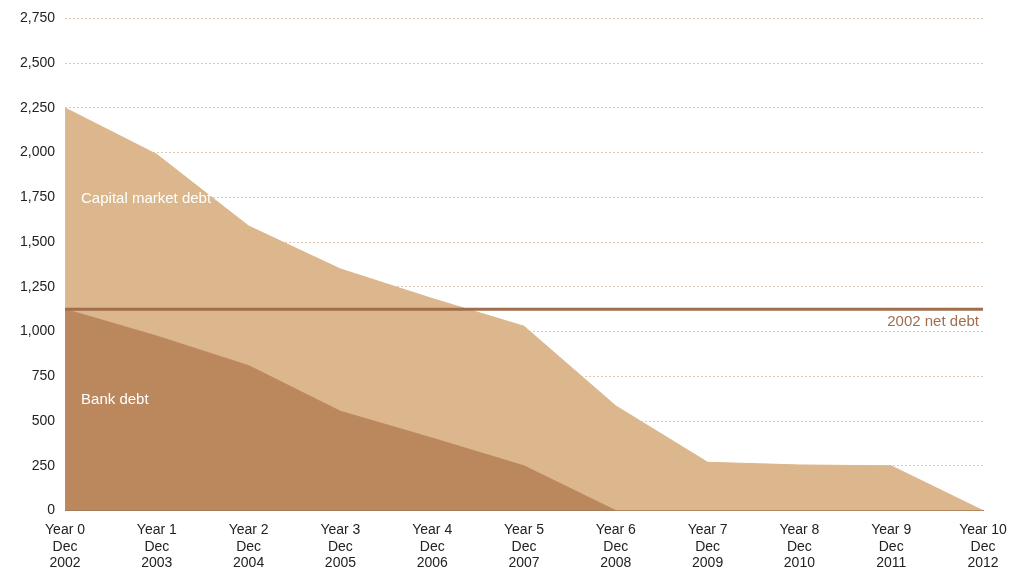 The width and height of the screenshot is (1013, 580). What do you see at coordinates (891, 545) in the screenshot?
I see `x-tick-label: Year 9 Dec 2011` at bounding box center [891, 545].